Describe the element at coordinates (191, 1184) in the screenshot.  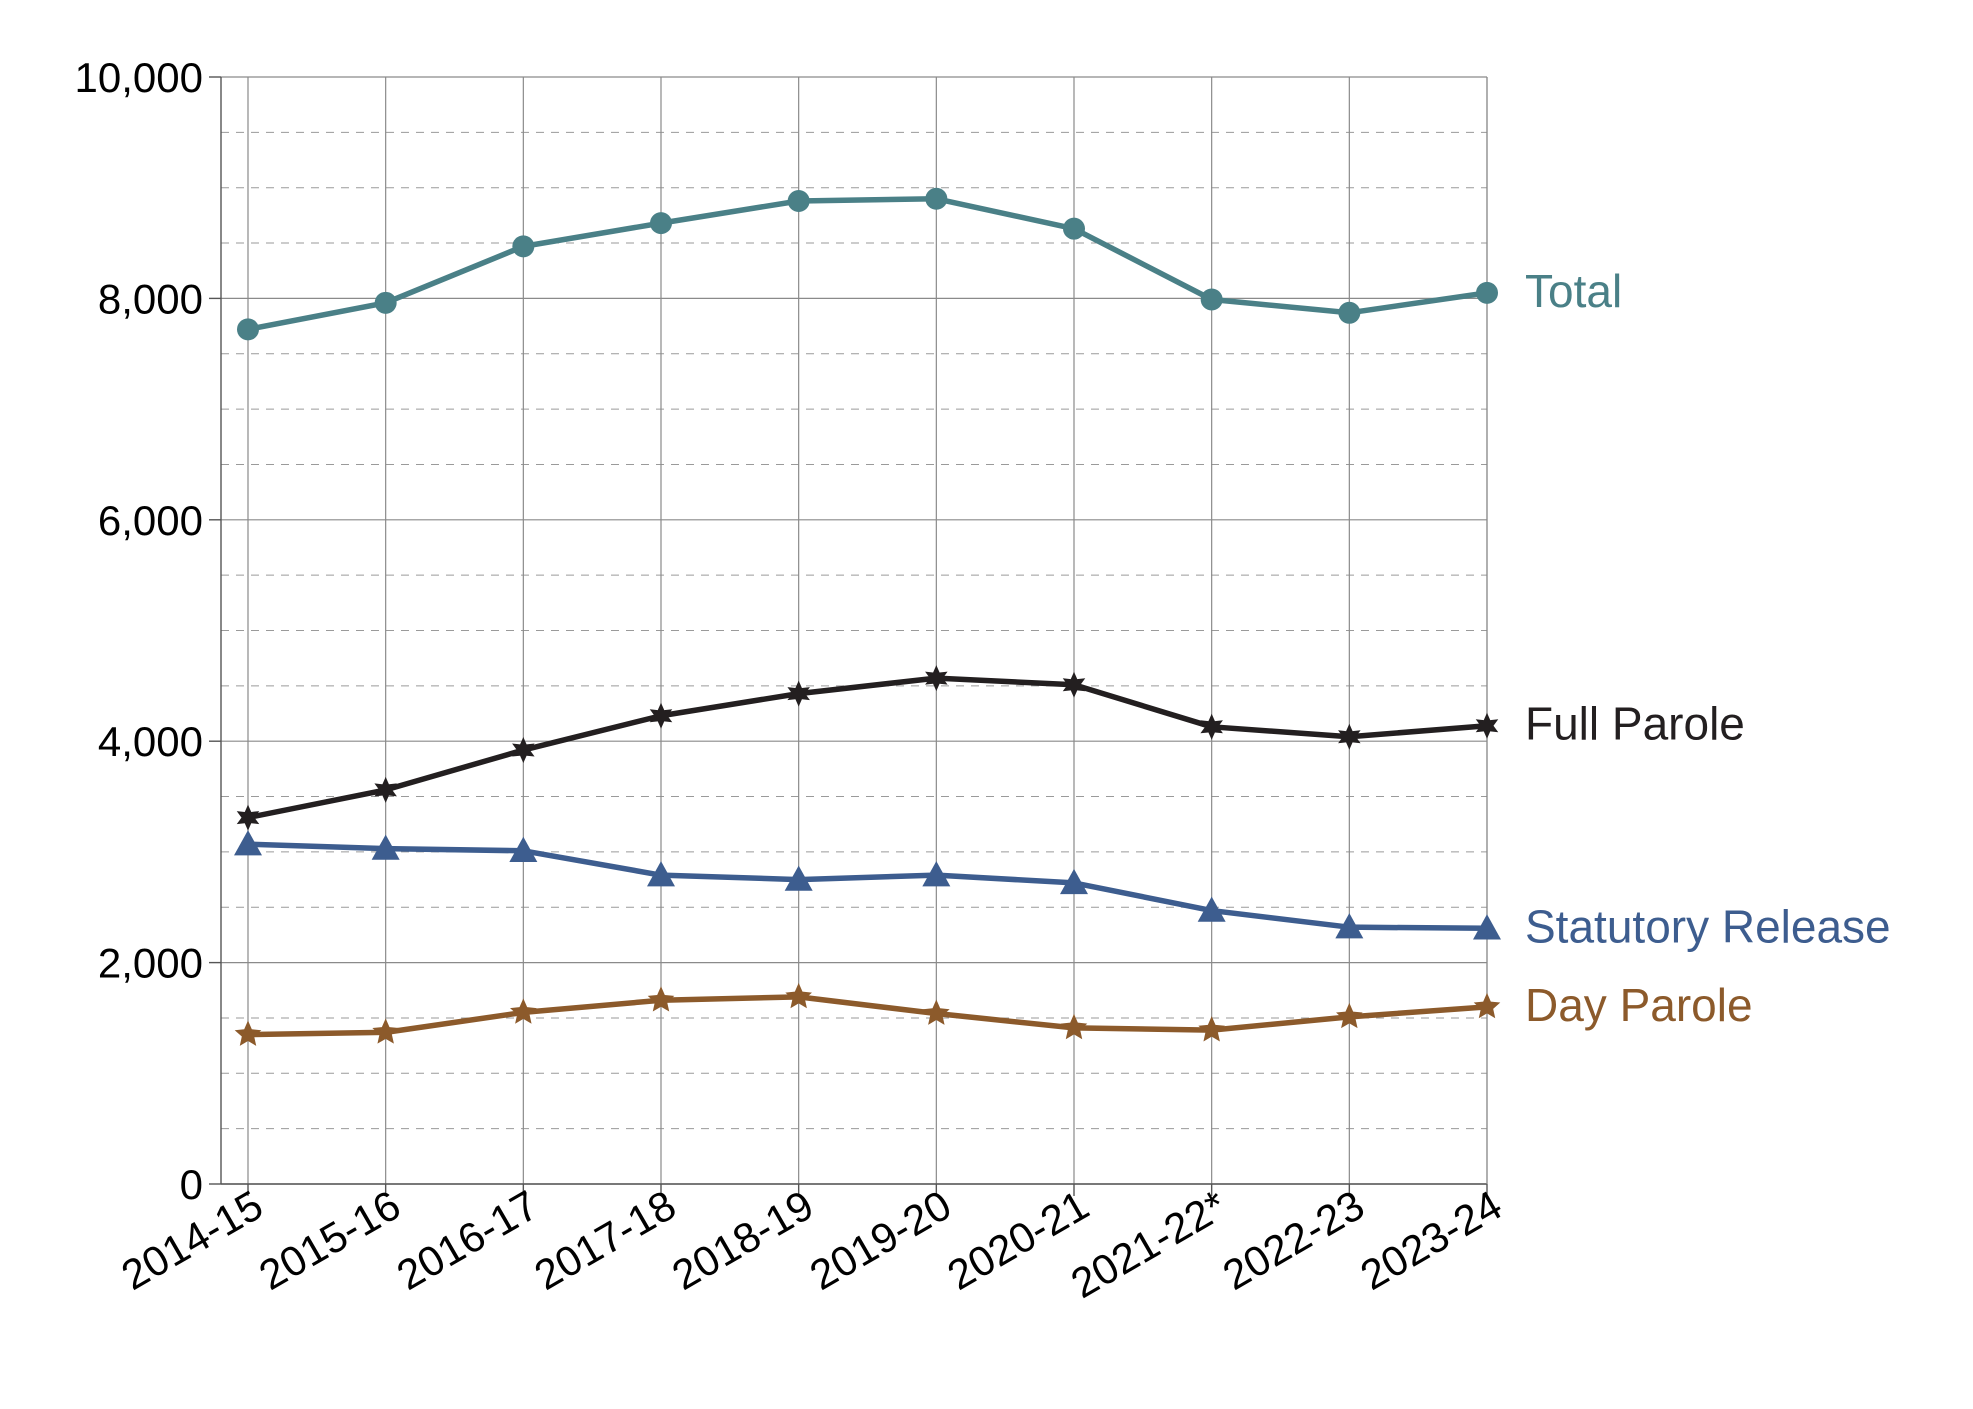
I see `y-tick-label: 0` at that location.